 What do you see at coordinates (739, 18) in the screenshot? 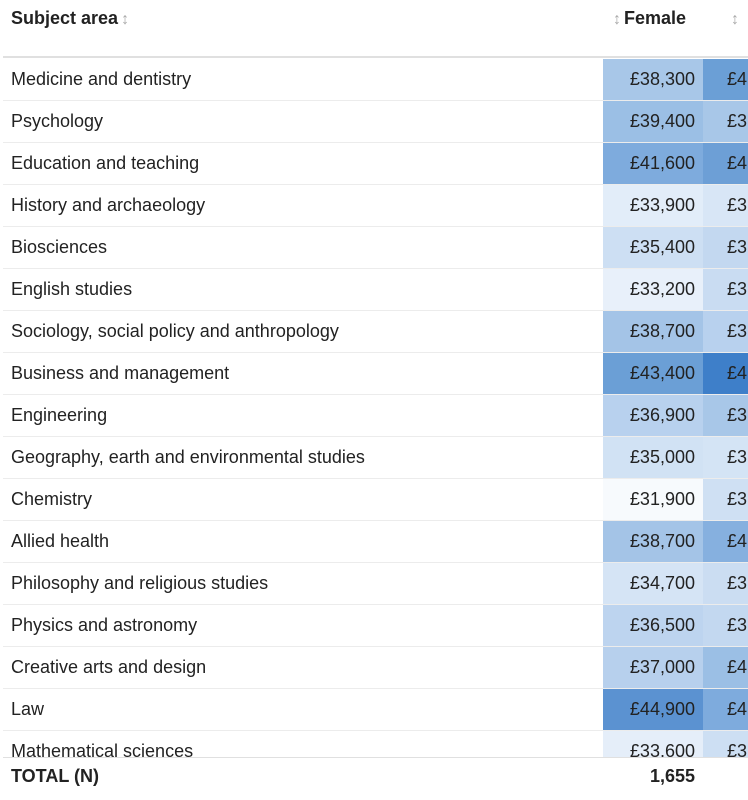
I see `column-header-male-partial: ↕` at bounding box center [739, 18].